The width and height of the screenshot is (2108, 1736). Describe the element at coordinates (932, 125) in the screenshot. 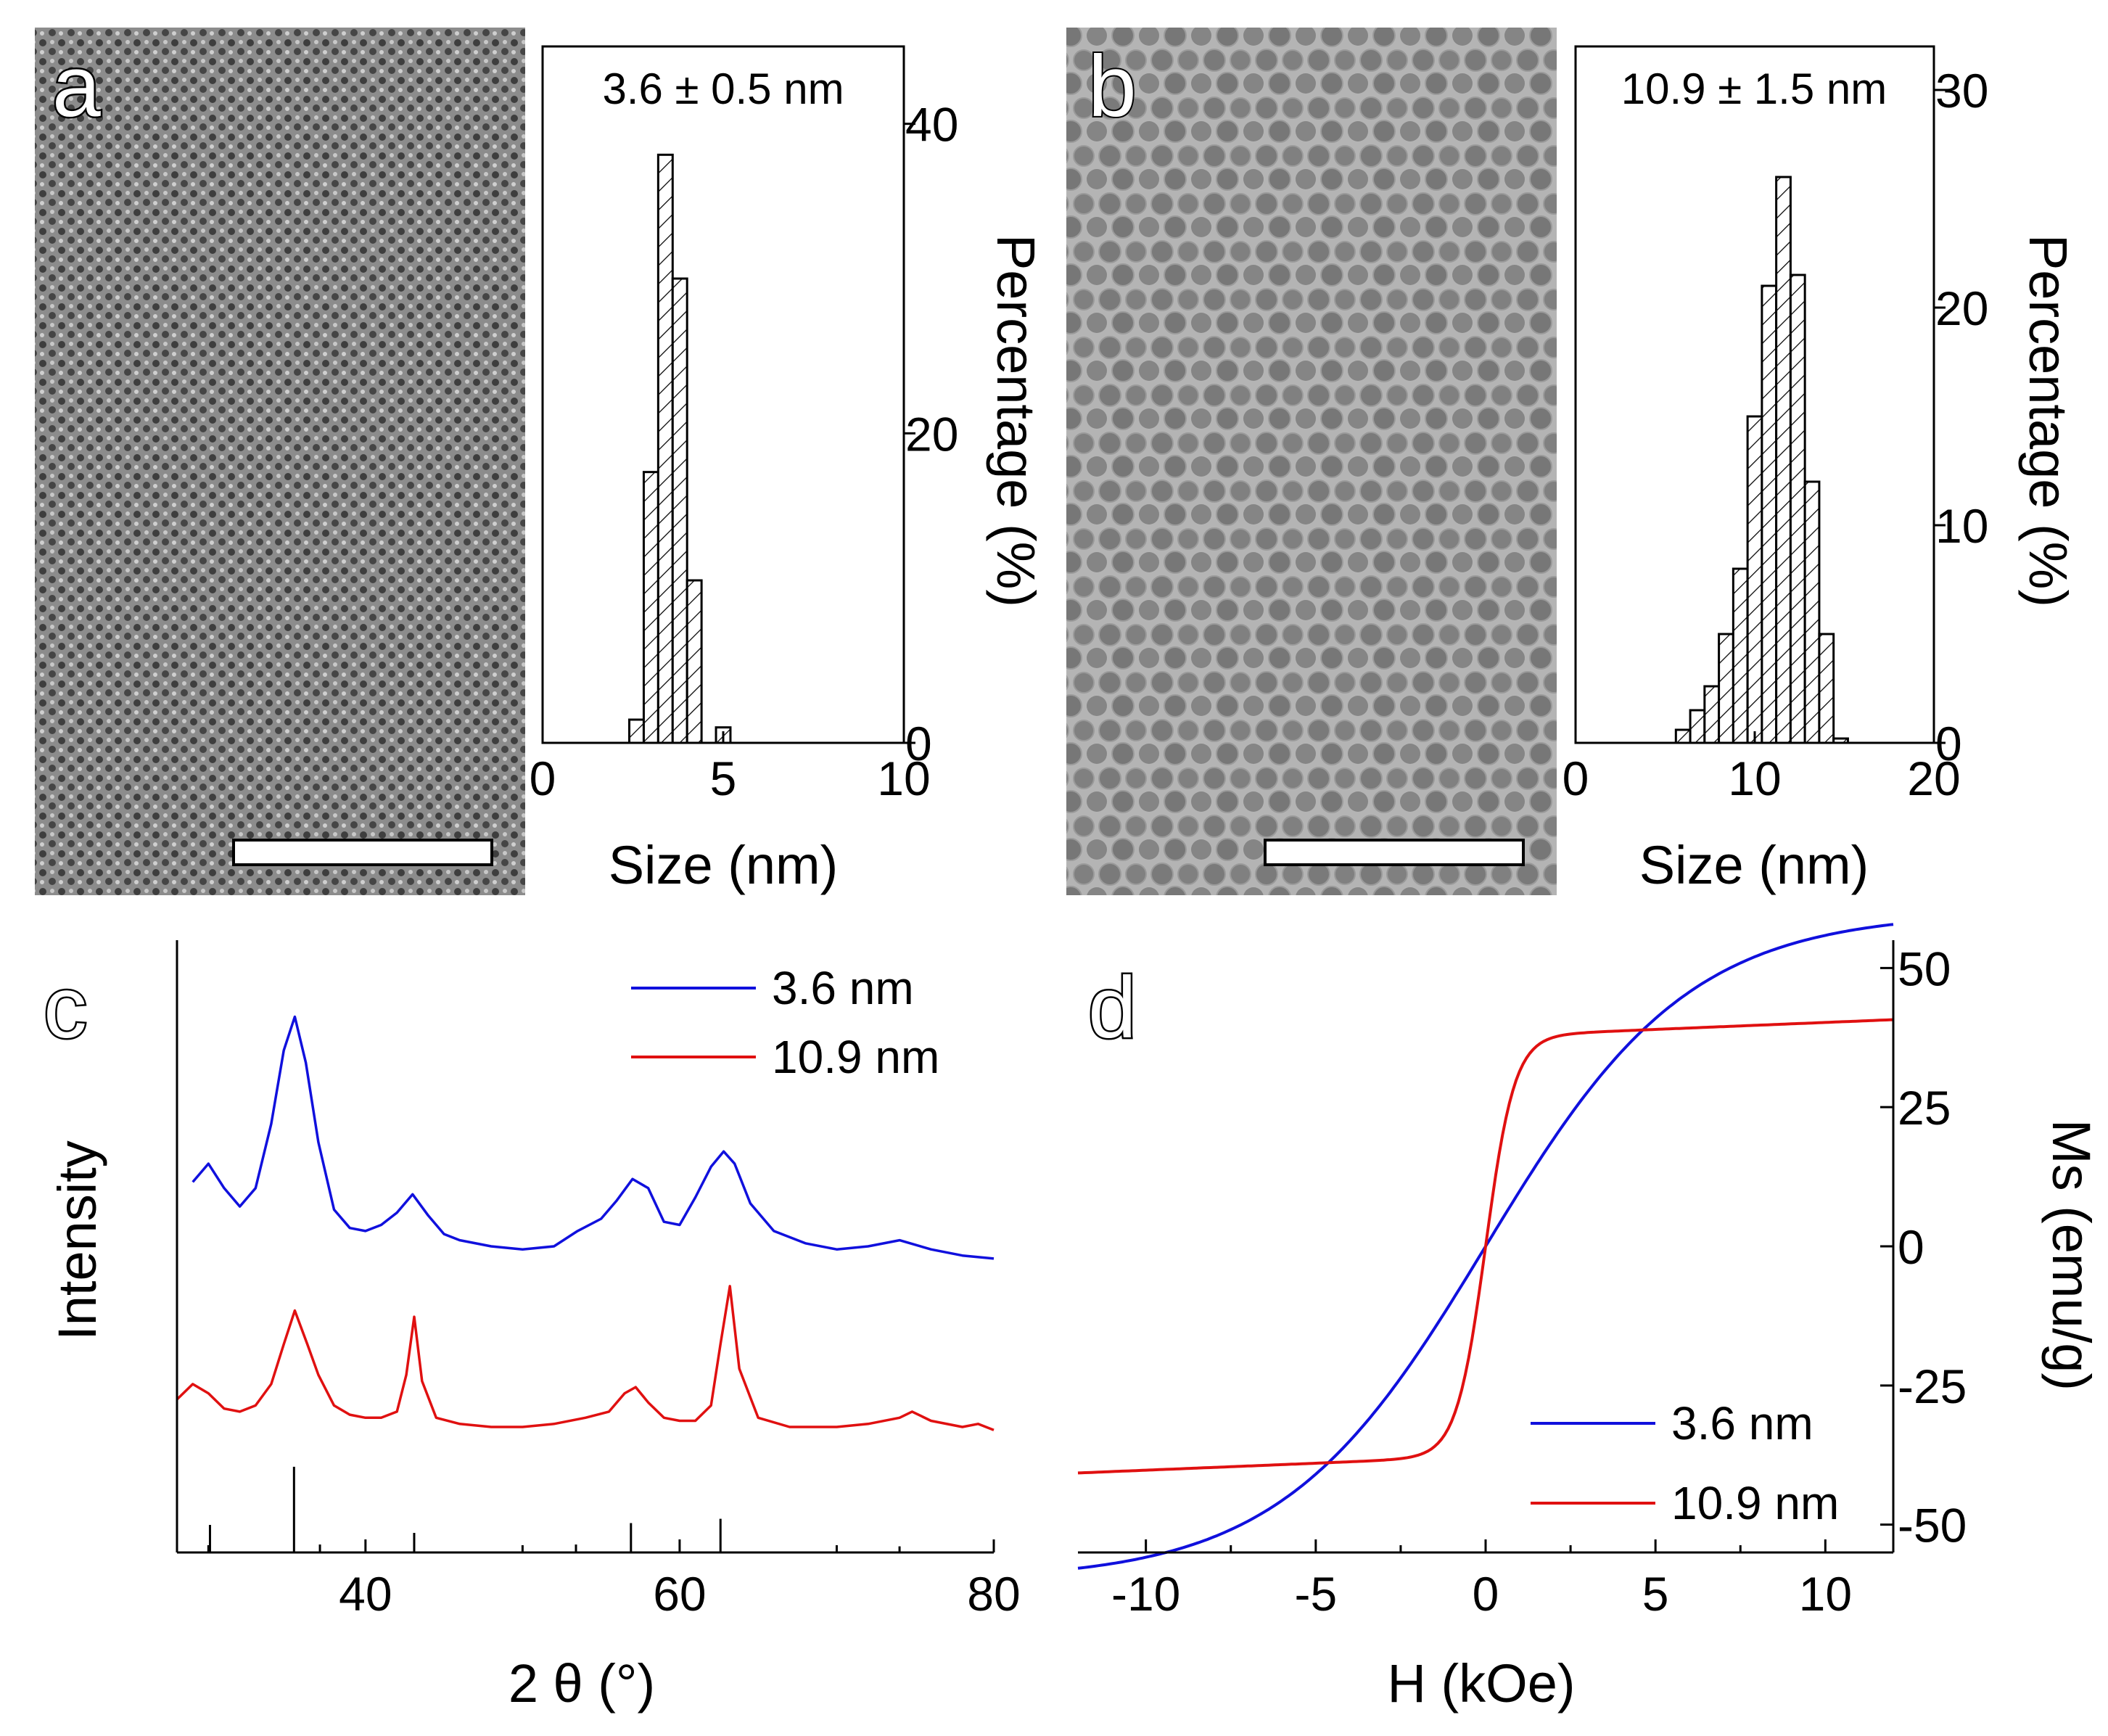

I see `y-tick-label-a: 40` at that location.